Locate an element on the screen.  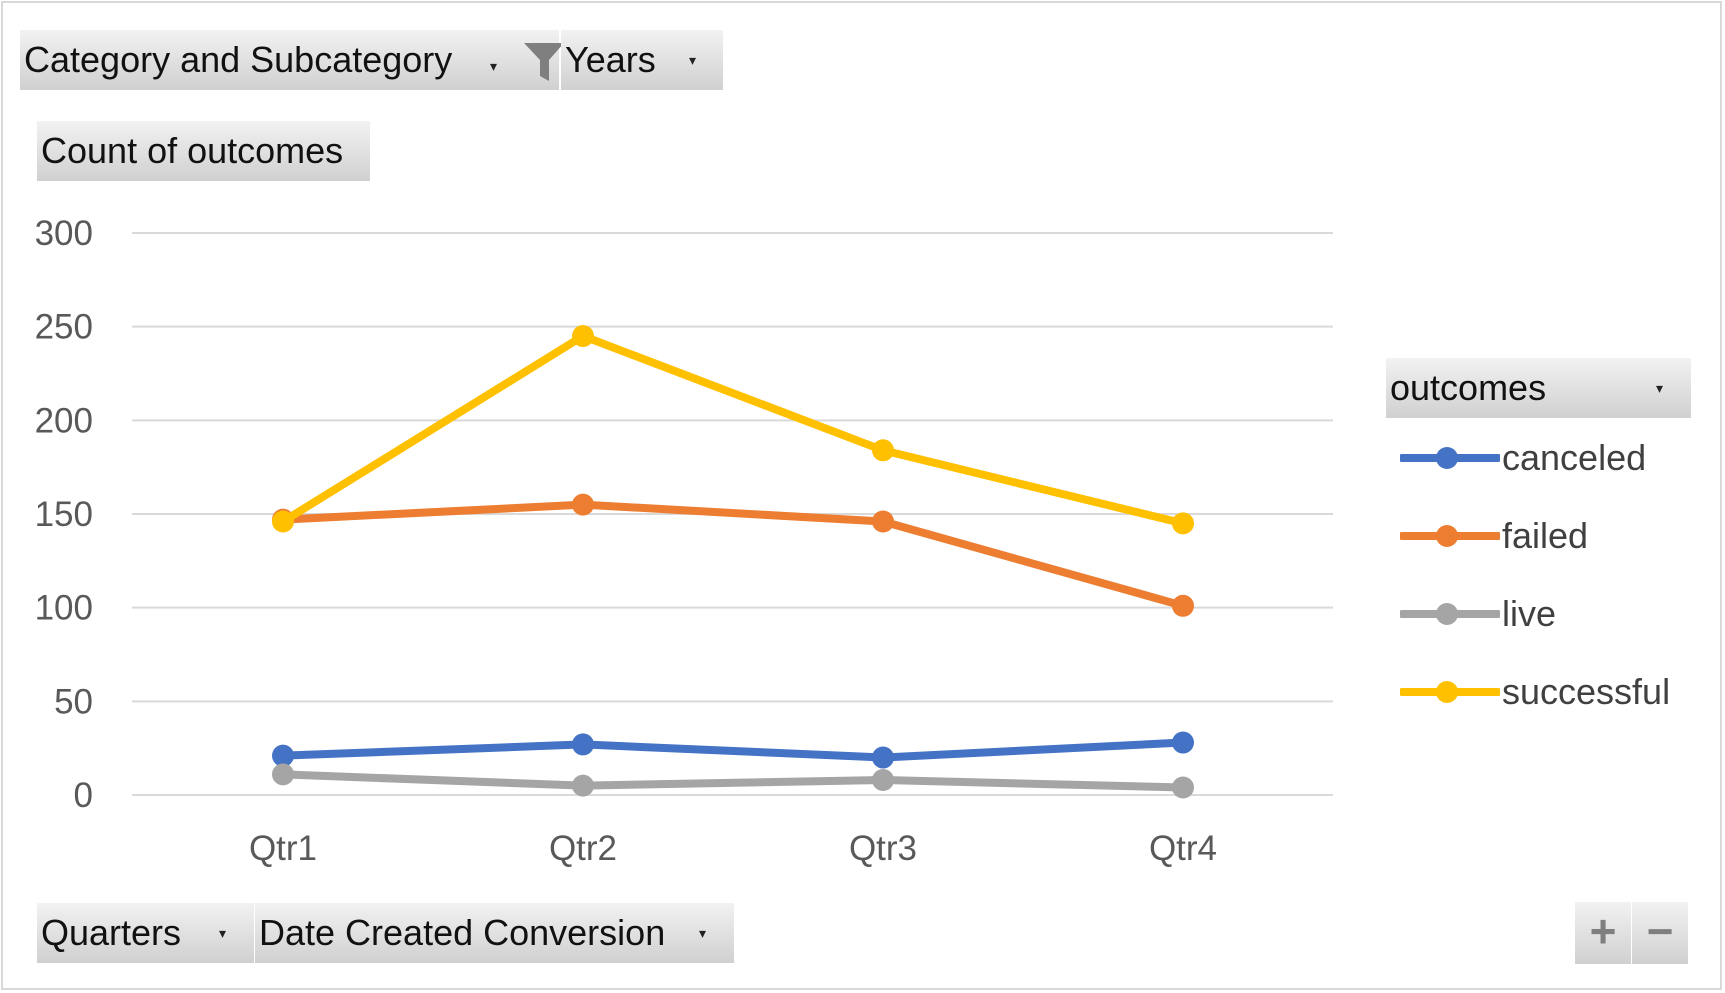
legend-item-failed: failed is located at coordinates (1550, 536).